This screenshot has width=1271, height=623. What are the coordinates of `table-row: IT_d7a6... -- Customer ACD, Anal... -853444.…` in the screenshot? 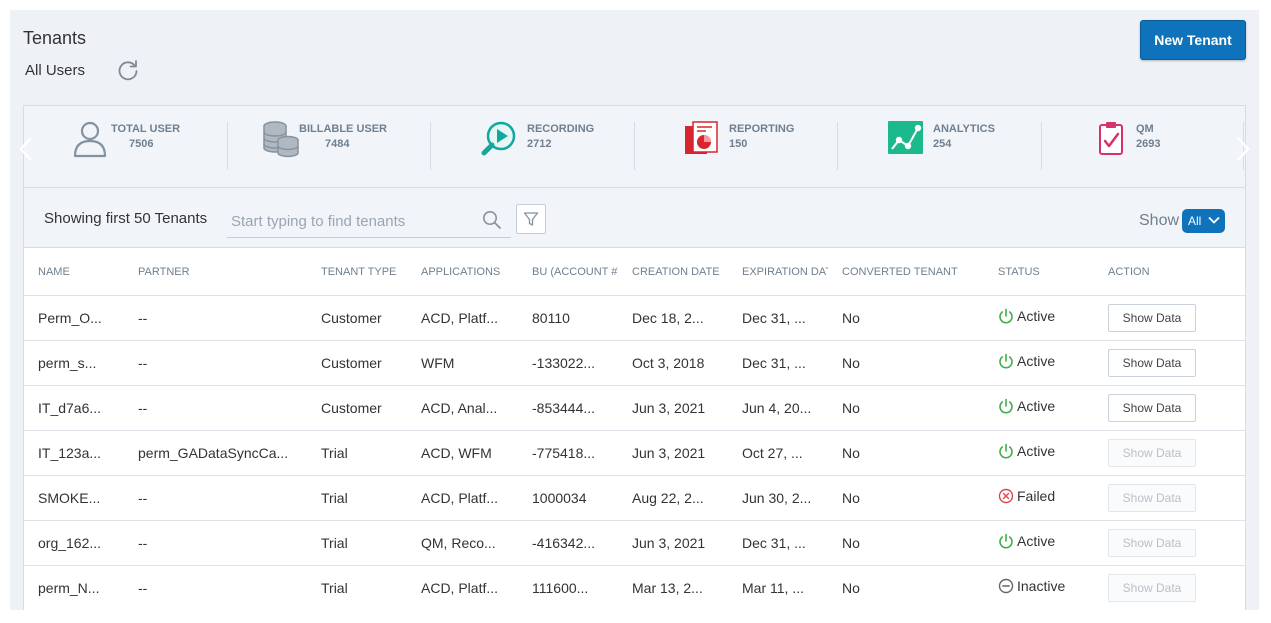 It's located at (634, 408).